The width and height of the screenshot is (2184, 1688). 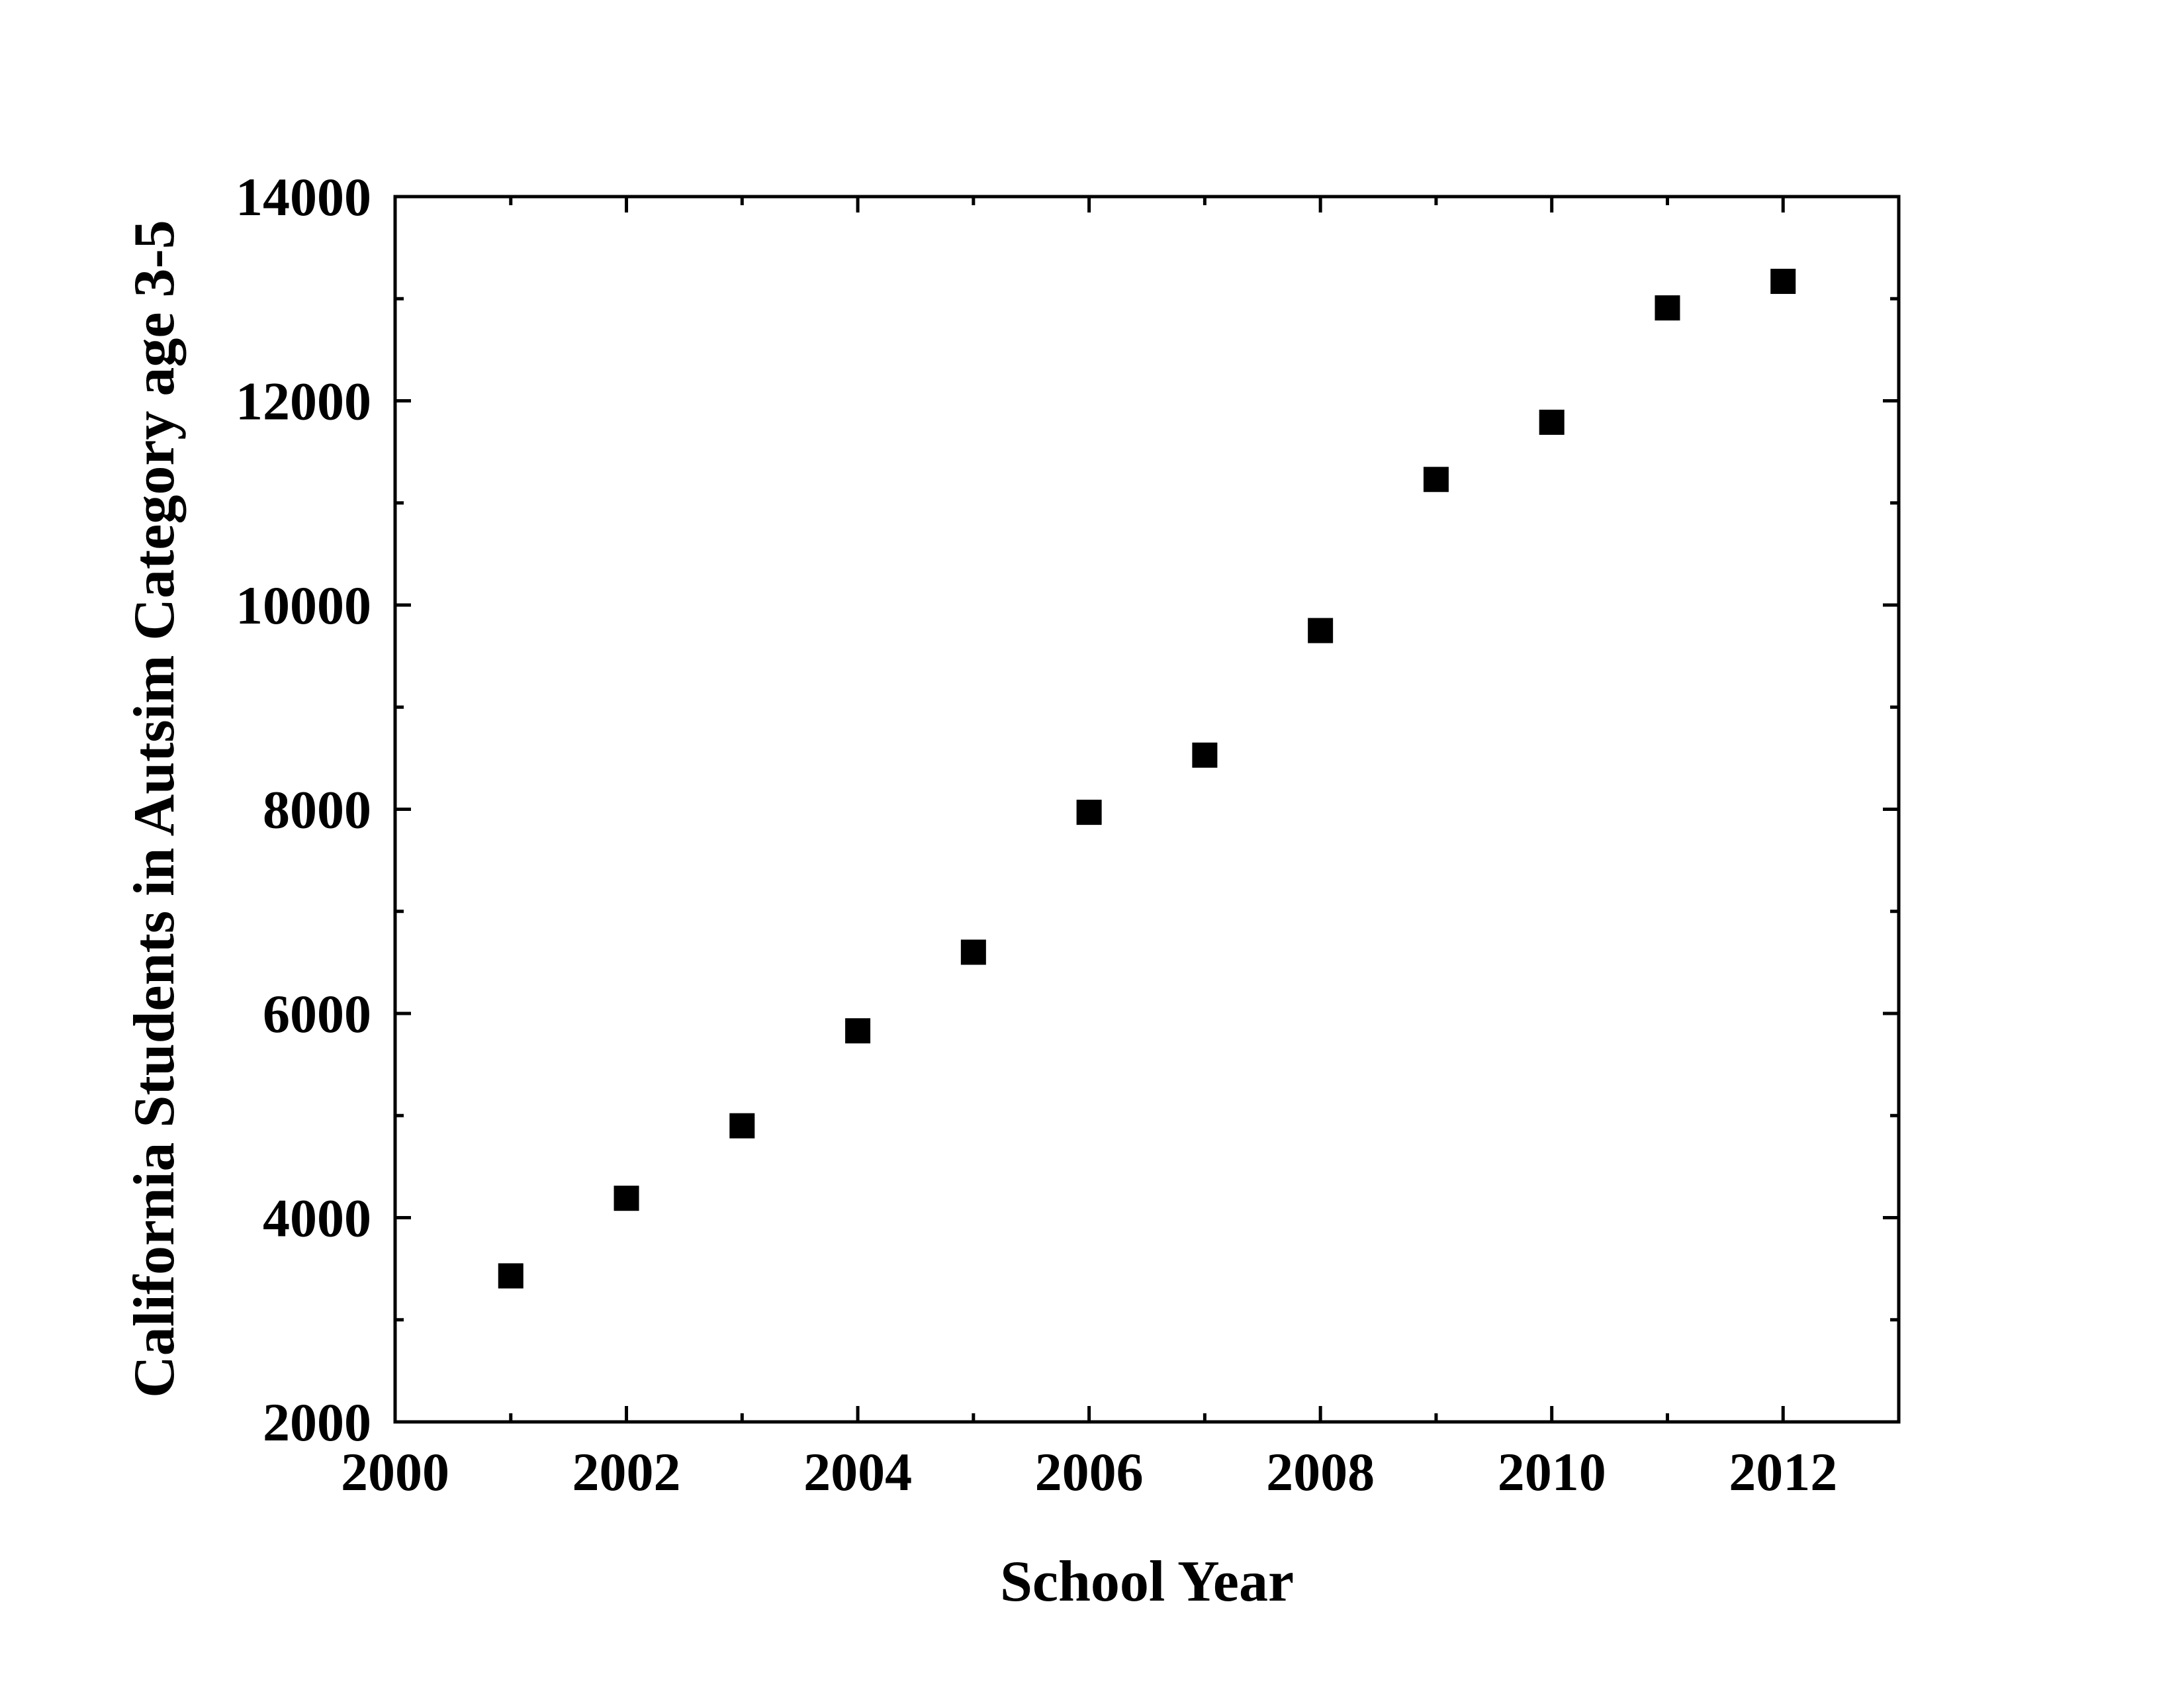 What do you see at coordinates (303, 197) in the screenshot?
I see `y-tick-label: 14000` at bounding box center [303, 197].